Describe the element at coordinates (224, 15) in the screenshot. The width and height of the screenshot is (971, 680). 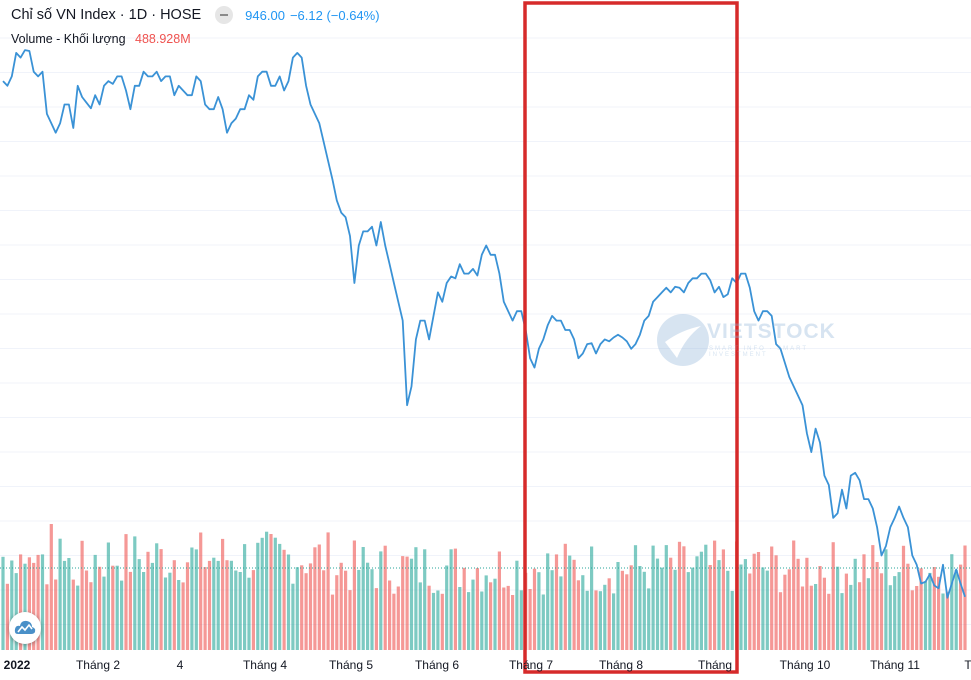
I see `hide-series-icon` at that location.